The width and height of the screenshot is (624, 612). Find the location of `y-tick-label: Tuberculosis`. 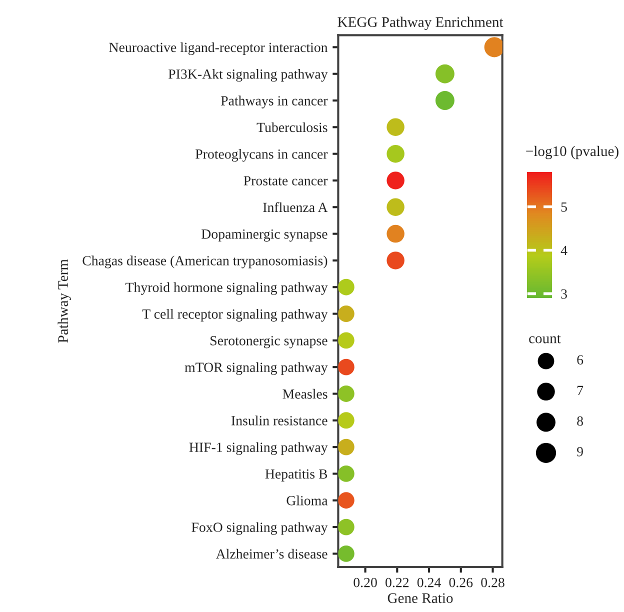

y-tick-label: Tuberculosis is located at coordinates (292, 127).